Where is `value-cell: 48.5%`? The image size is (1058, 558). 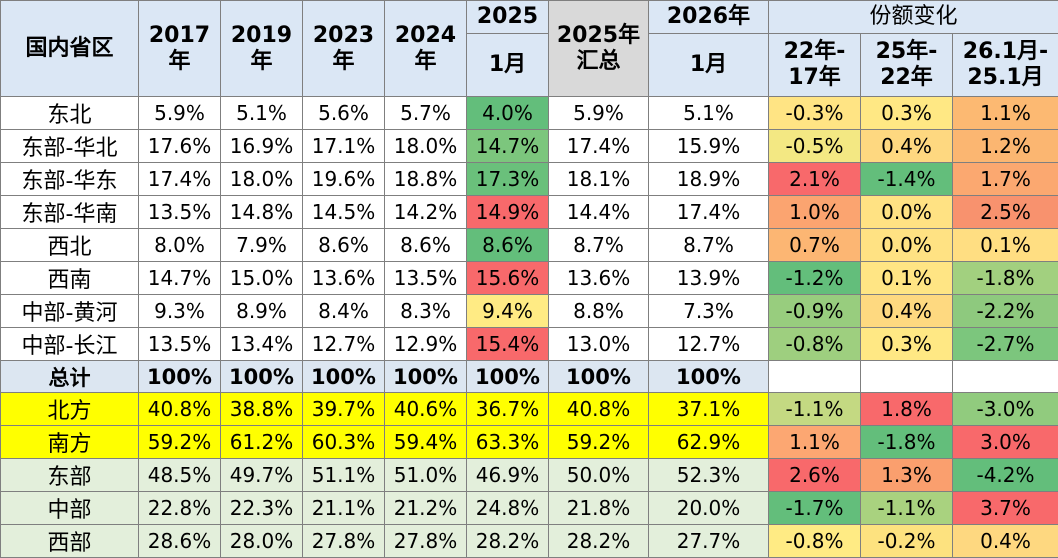 value-cell: 48.5% is located at coordinates (180, 475).